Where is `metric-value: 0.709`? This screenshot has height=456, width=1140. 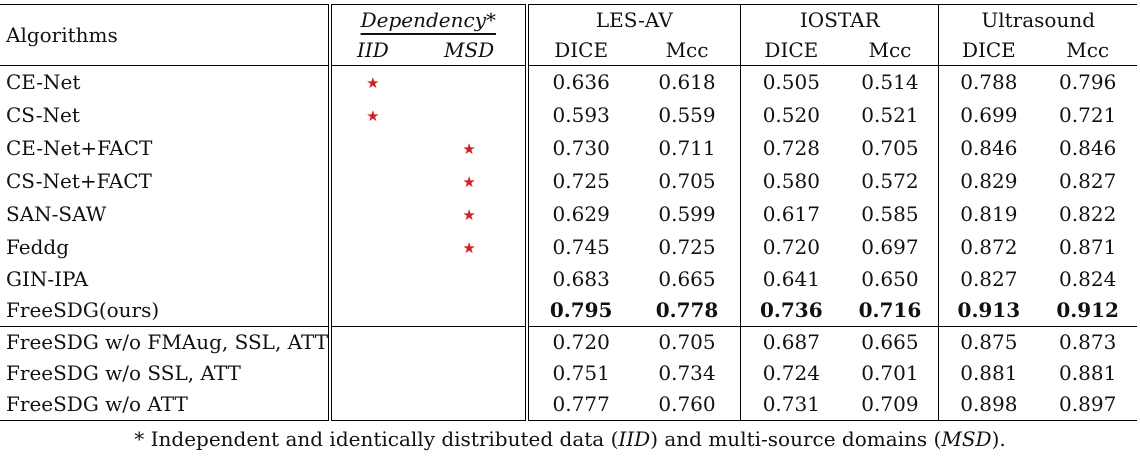 metric-value: 0.709 is located at coordinates (890, 405).